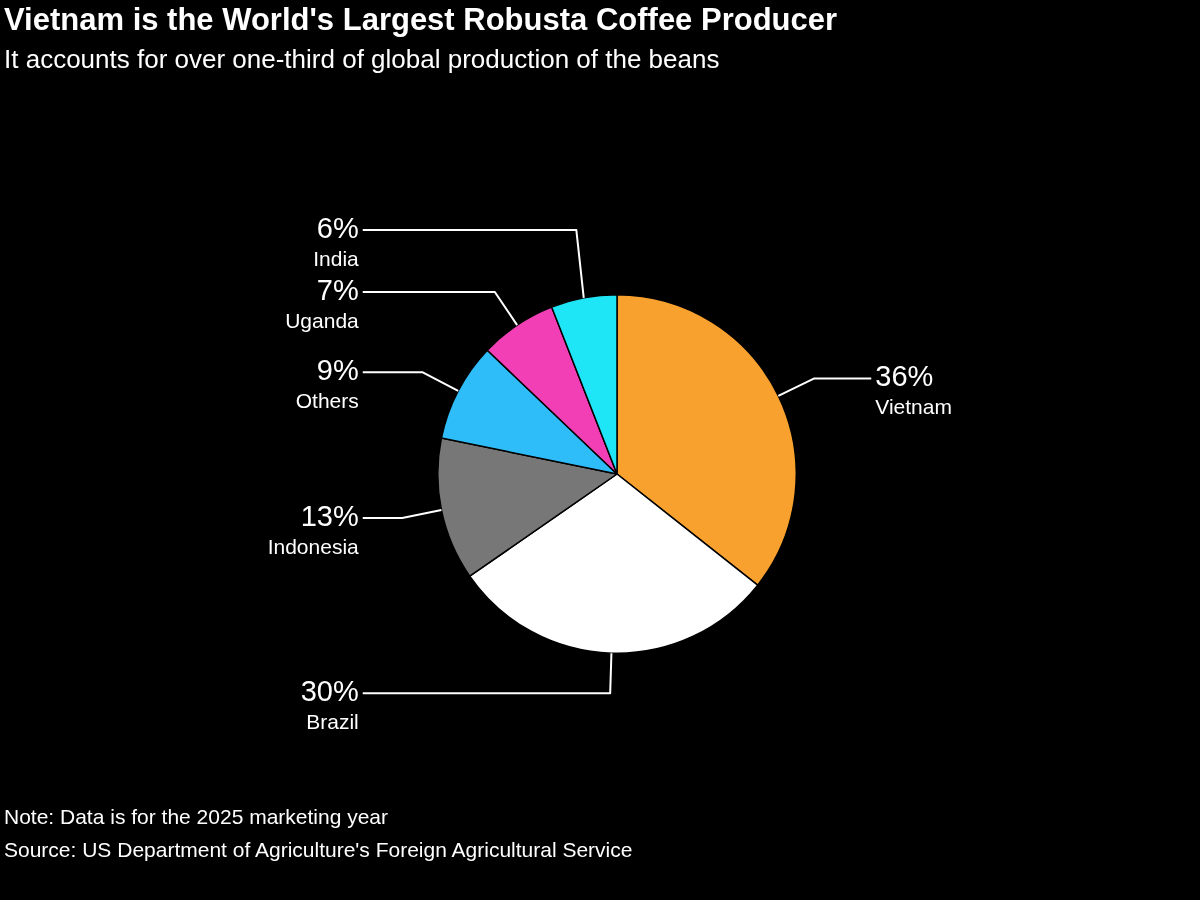  Describe the element at coordinates (904, 376) in the screenshot. I see `data-label: 36%` at that location.